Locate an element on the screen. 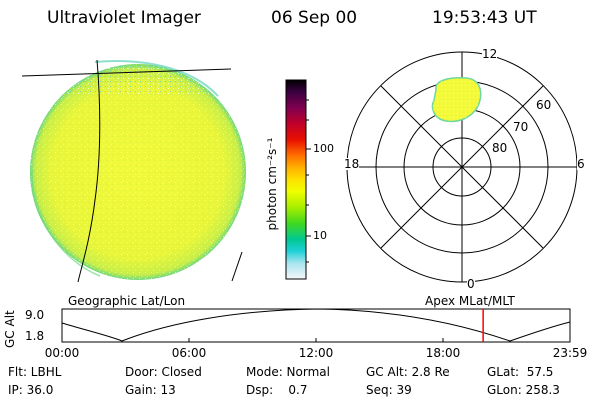  mode-info: Mode: Normal is located at coordinates (288, 372).